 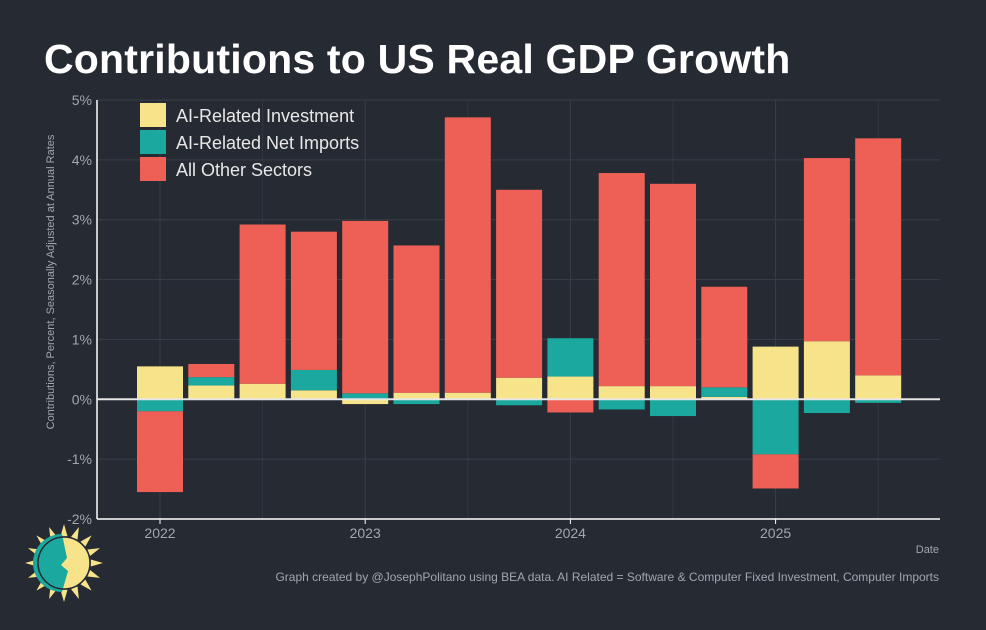 What do you see at coordinates (82, 339) in the screenshot?
I see `y-tick-label: 1%` at bounding box center [82, 339].